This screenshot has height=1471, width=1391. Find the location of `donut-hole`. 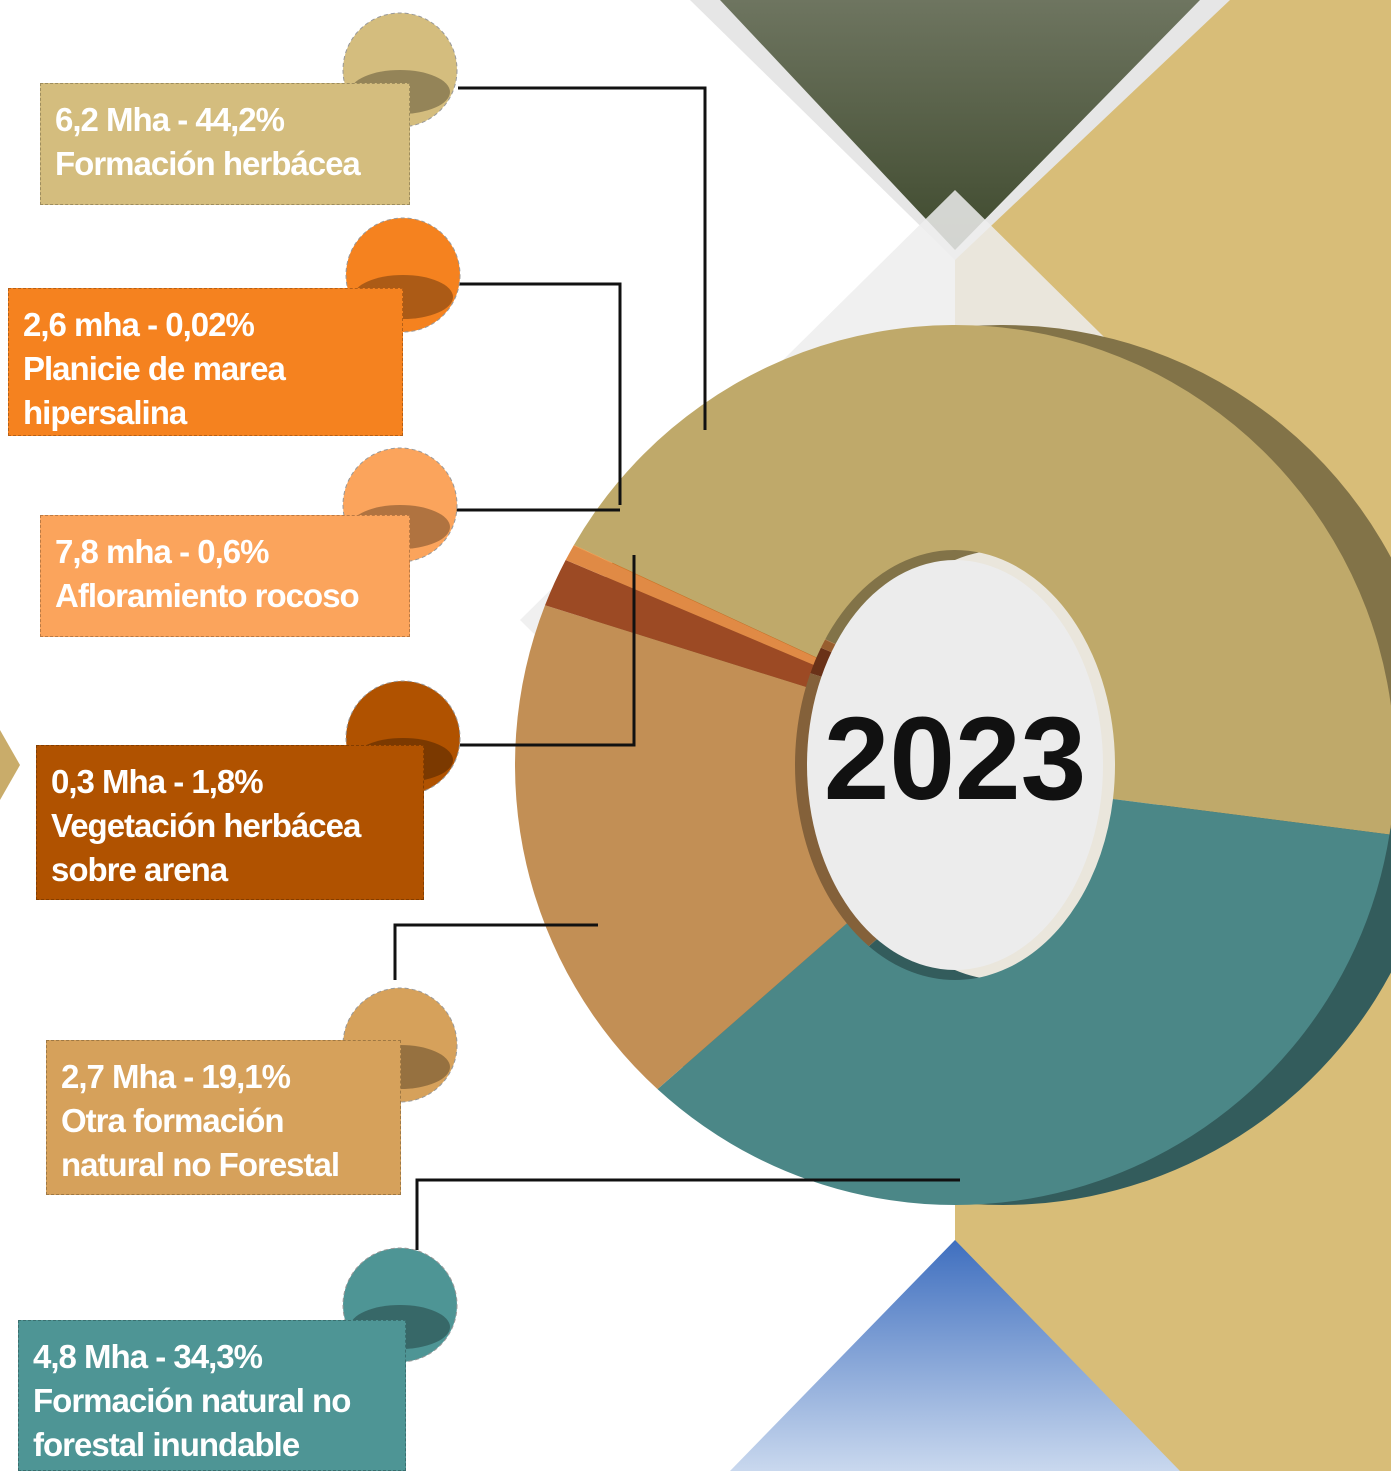

donut-hole is located at coordinates (955, 765).